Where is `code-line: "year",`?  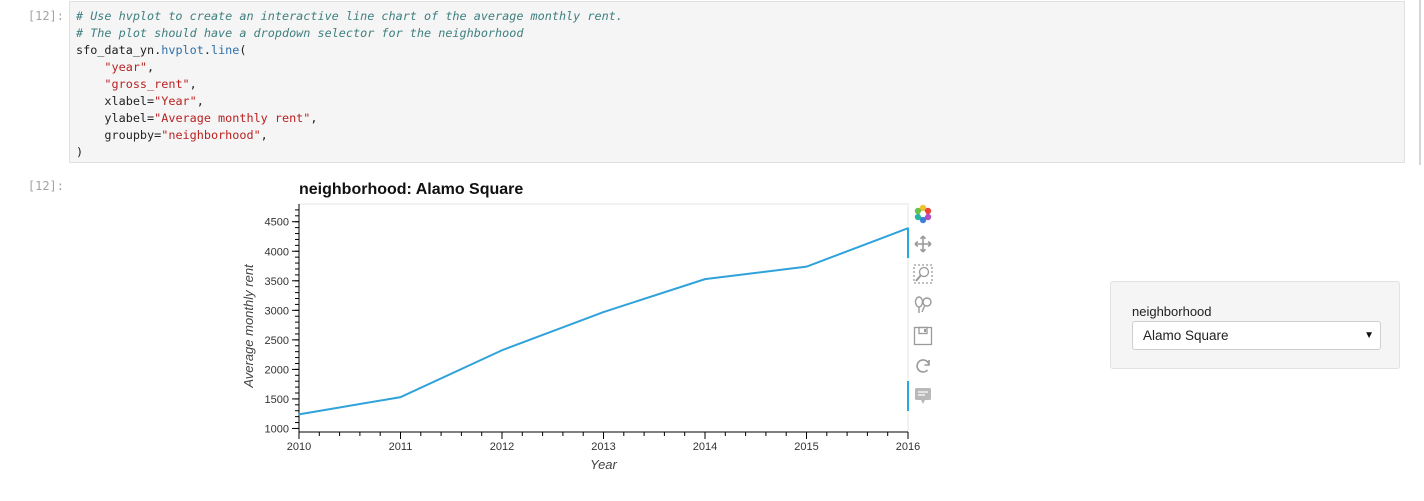 code-line: "year", is located at coordinates (349, 67).